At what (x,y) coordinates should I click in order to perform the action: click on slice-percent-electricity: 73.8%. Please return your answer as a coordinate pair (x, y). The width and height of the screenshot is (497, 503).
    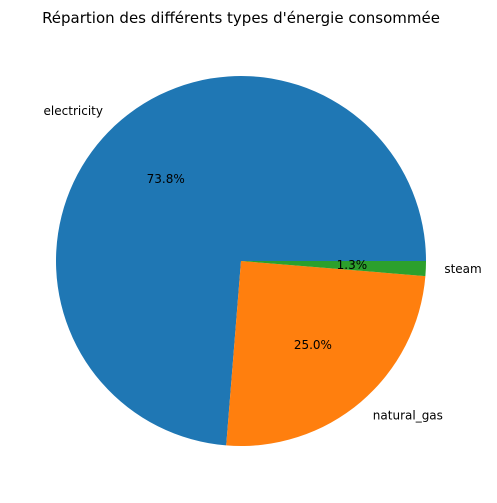
    Looking at the image, I should click on (166, 179).